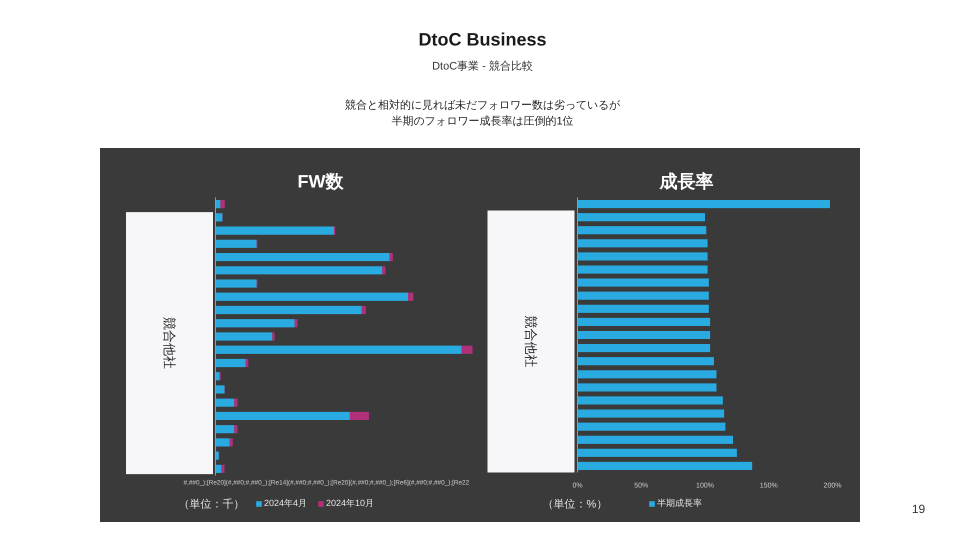 The image size is (960, 540). I want to click on chart-title: FW数, so click(321, 182).